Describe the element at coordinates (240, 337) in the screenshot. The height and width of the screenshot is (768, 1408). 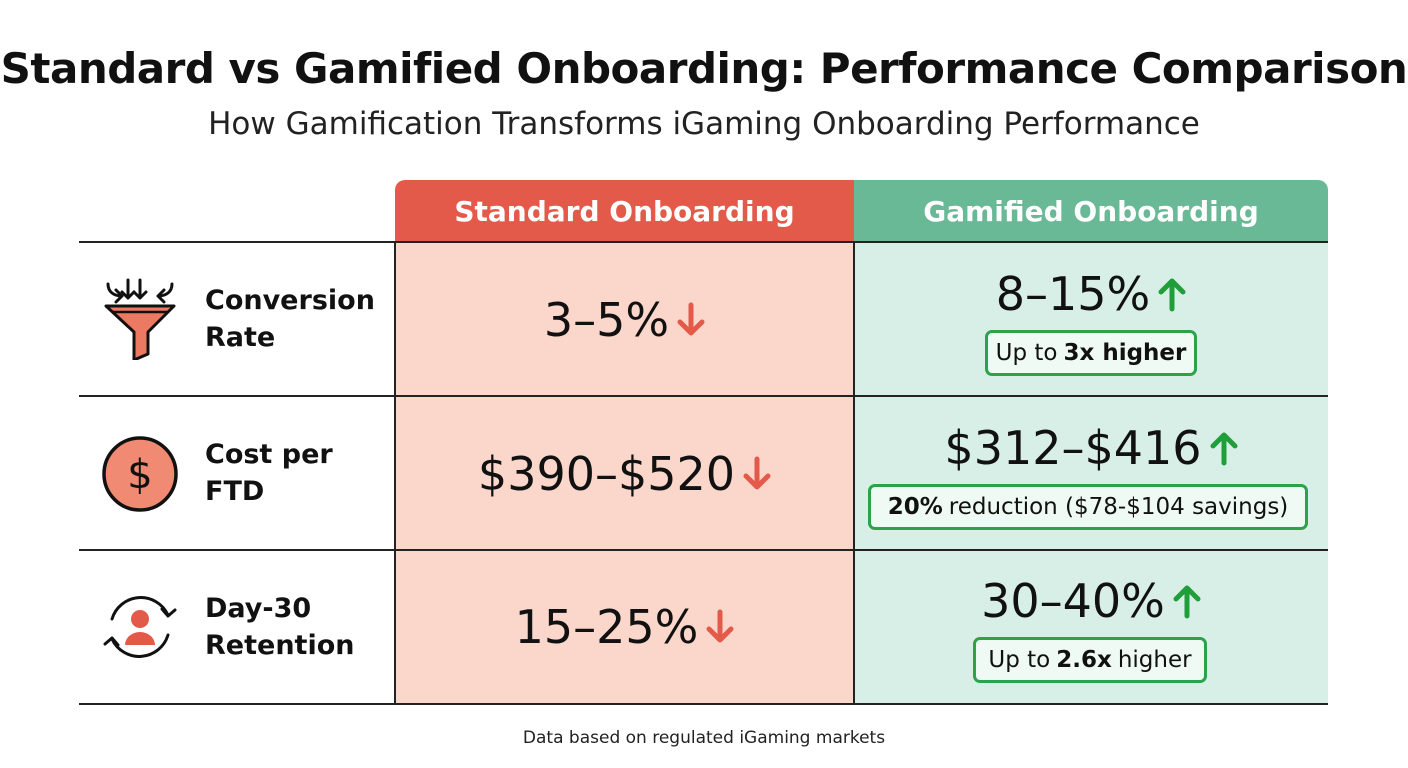
I see `row-label: Rate` at that location.